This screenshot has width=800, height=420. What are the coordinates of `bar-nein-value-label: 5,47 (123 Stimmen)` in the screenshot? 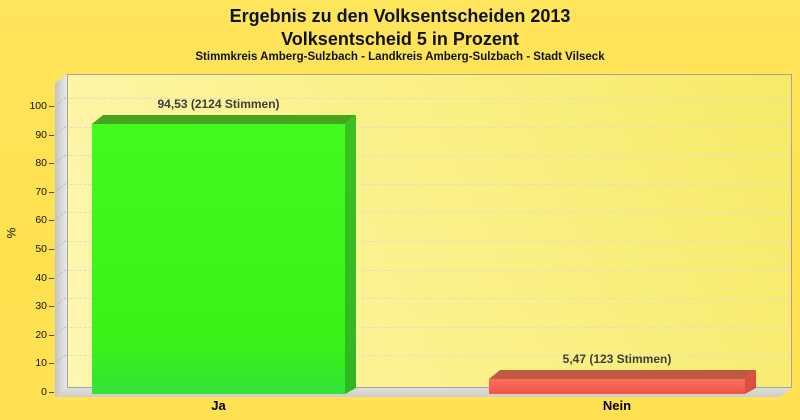 It's located at (617, 359).